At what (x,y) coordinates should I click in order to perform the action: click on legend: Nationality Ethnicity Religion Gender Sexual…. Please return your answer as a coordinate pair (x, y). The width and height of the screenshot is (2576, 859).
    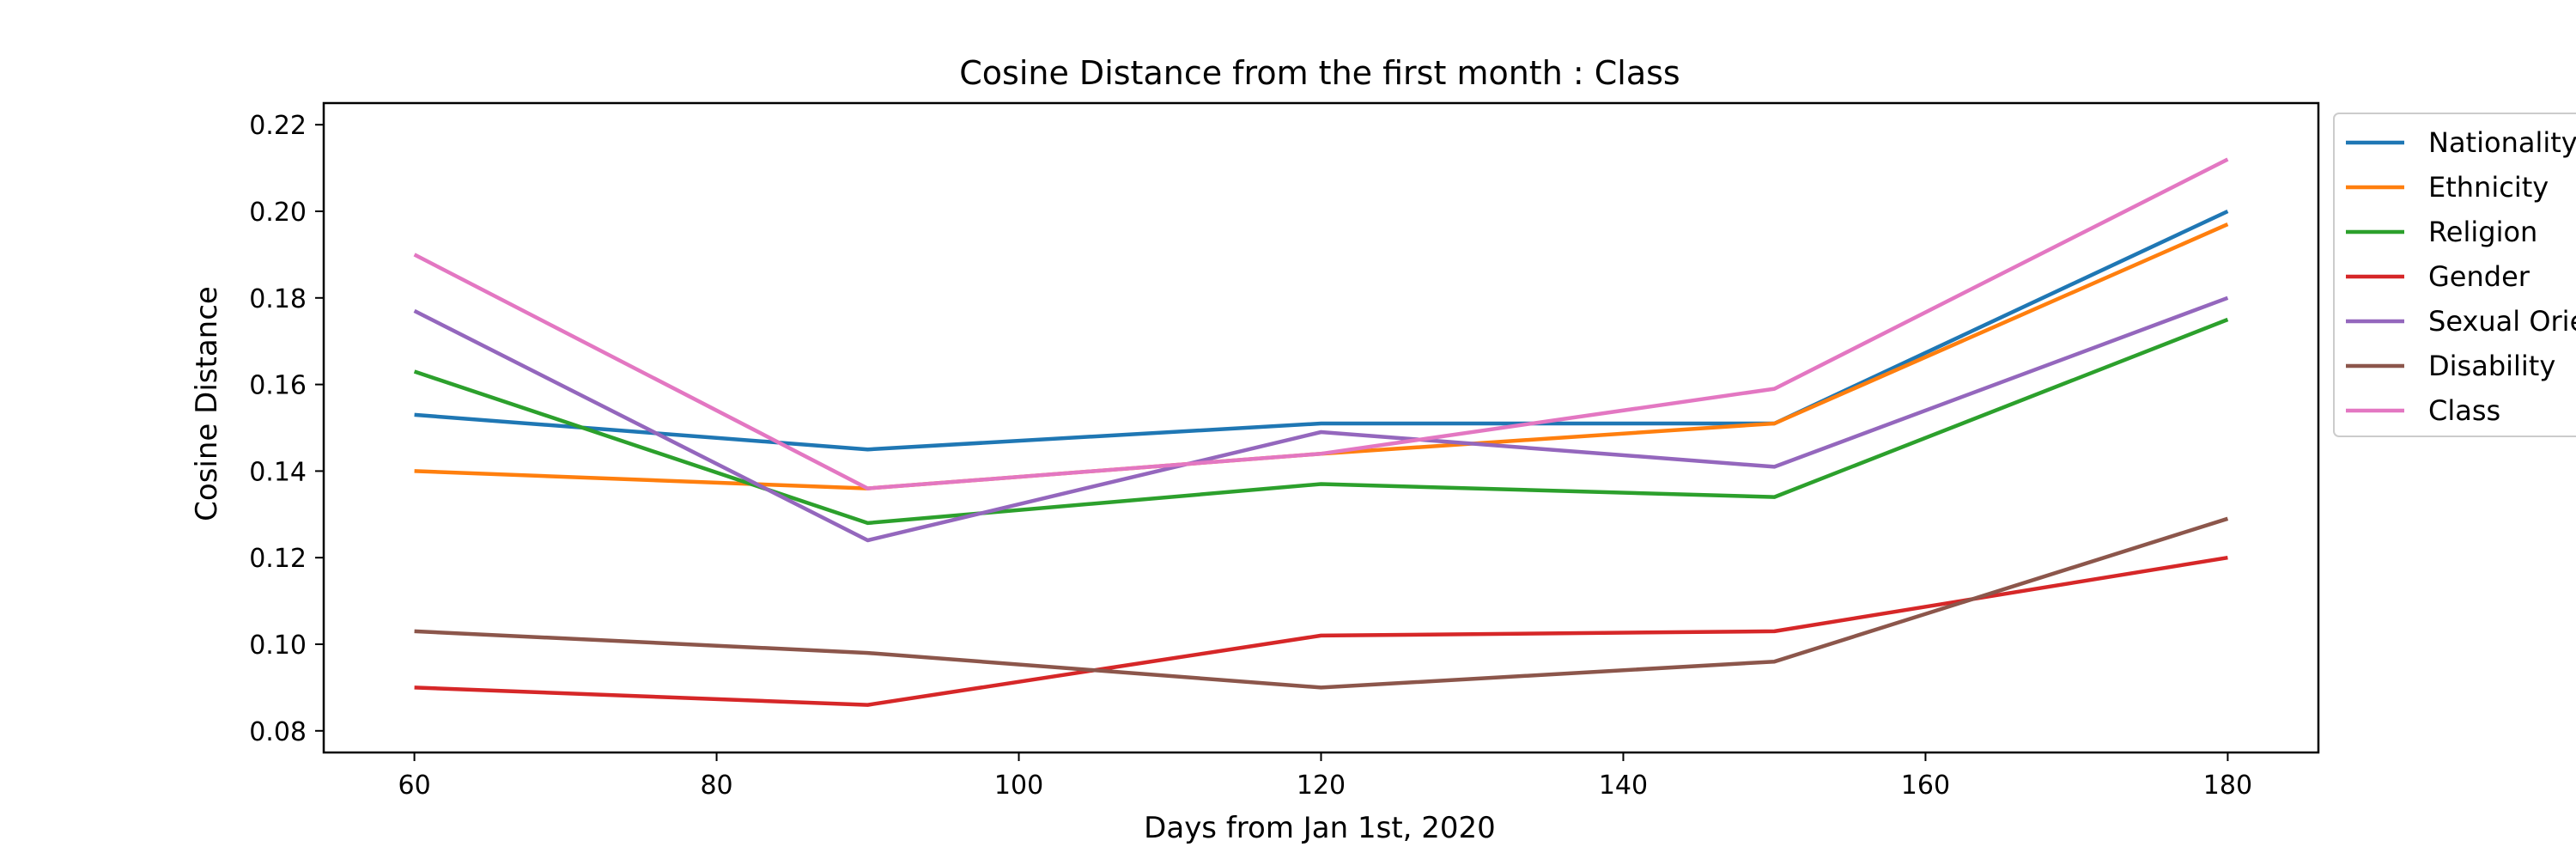
    Looking at the image, I should click on (2455, 275).